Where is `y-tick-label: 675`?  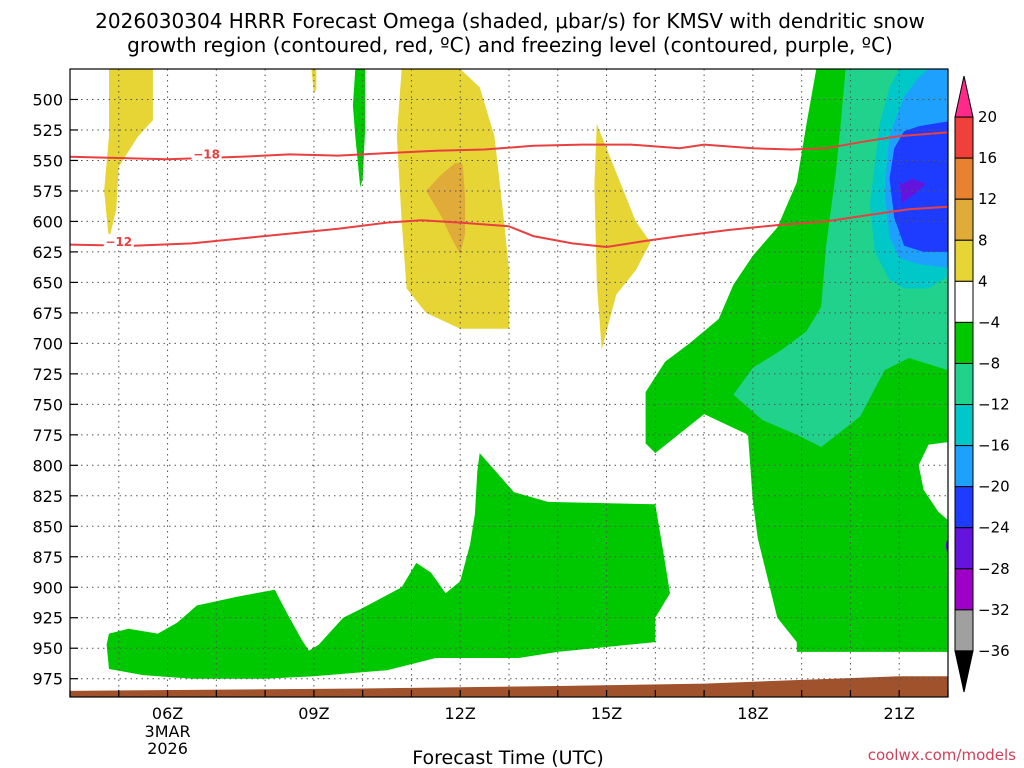
y-tick-label: 675 is located at coordinates (47, 313).